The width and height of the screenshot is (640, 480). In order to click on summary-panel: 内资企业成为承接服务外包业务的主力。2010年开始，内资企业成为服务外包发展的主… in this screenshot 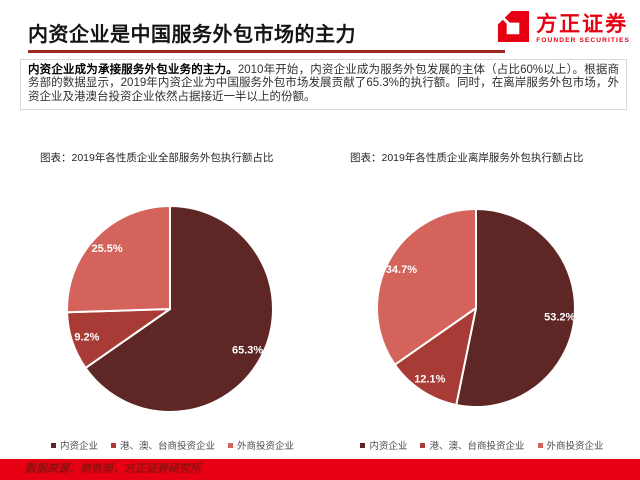, I will do `click(323, 85)`.